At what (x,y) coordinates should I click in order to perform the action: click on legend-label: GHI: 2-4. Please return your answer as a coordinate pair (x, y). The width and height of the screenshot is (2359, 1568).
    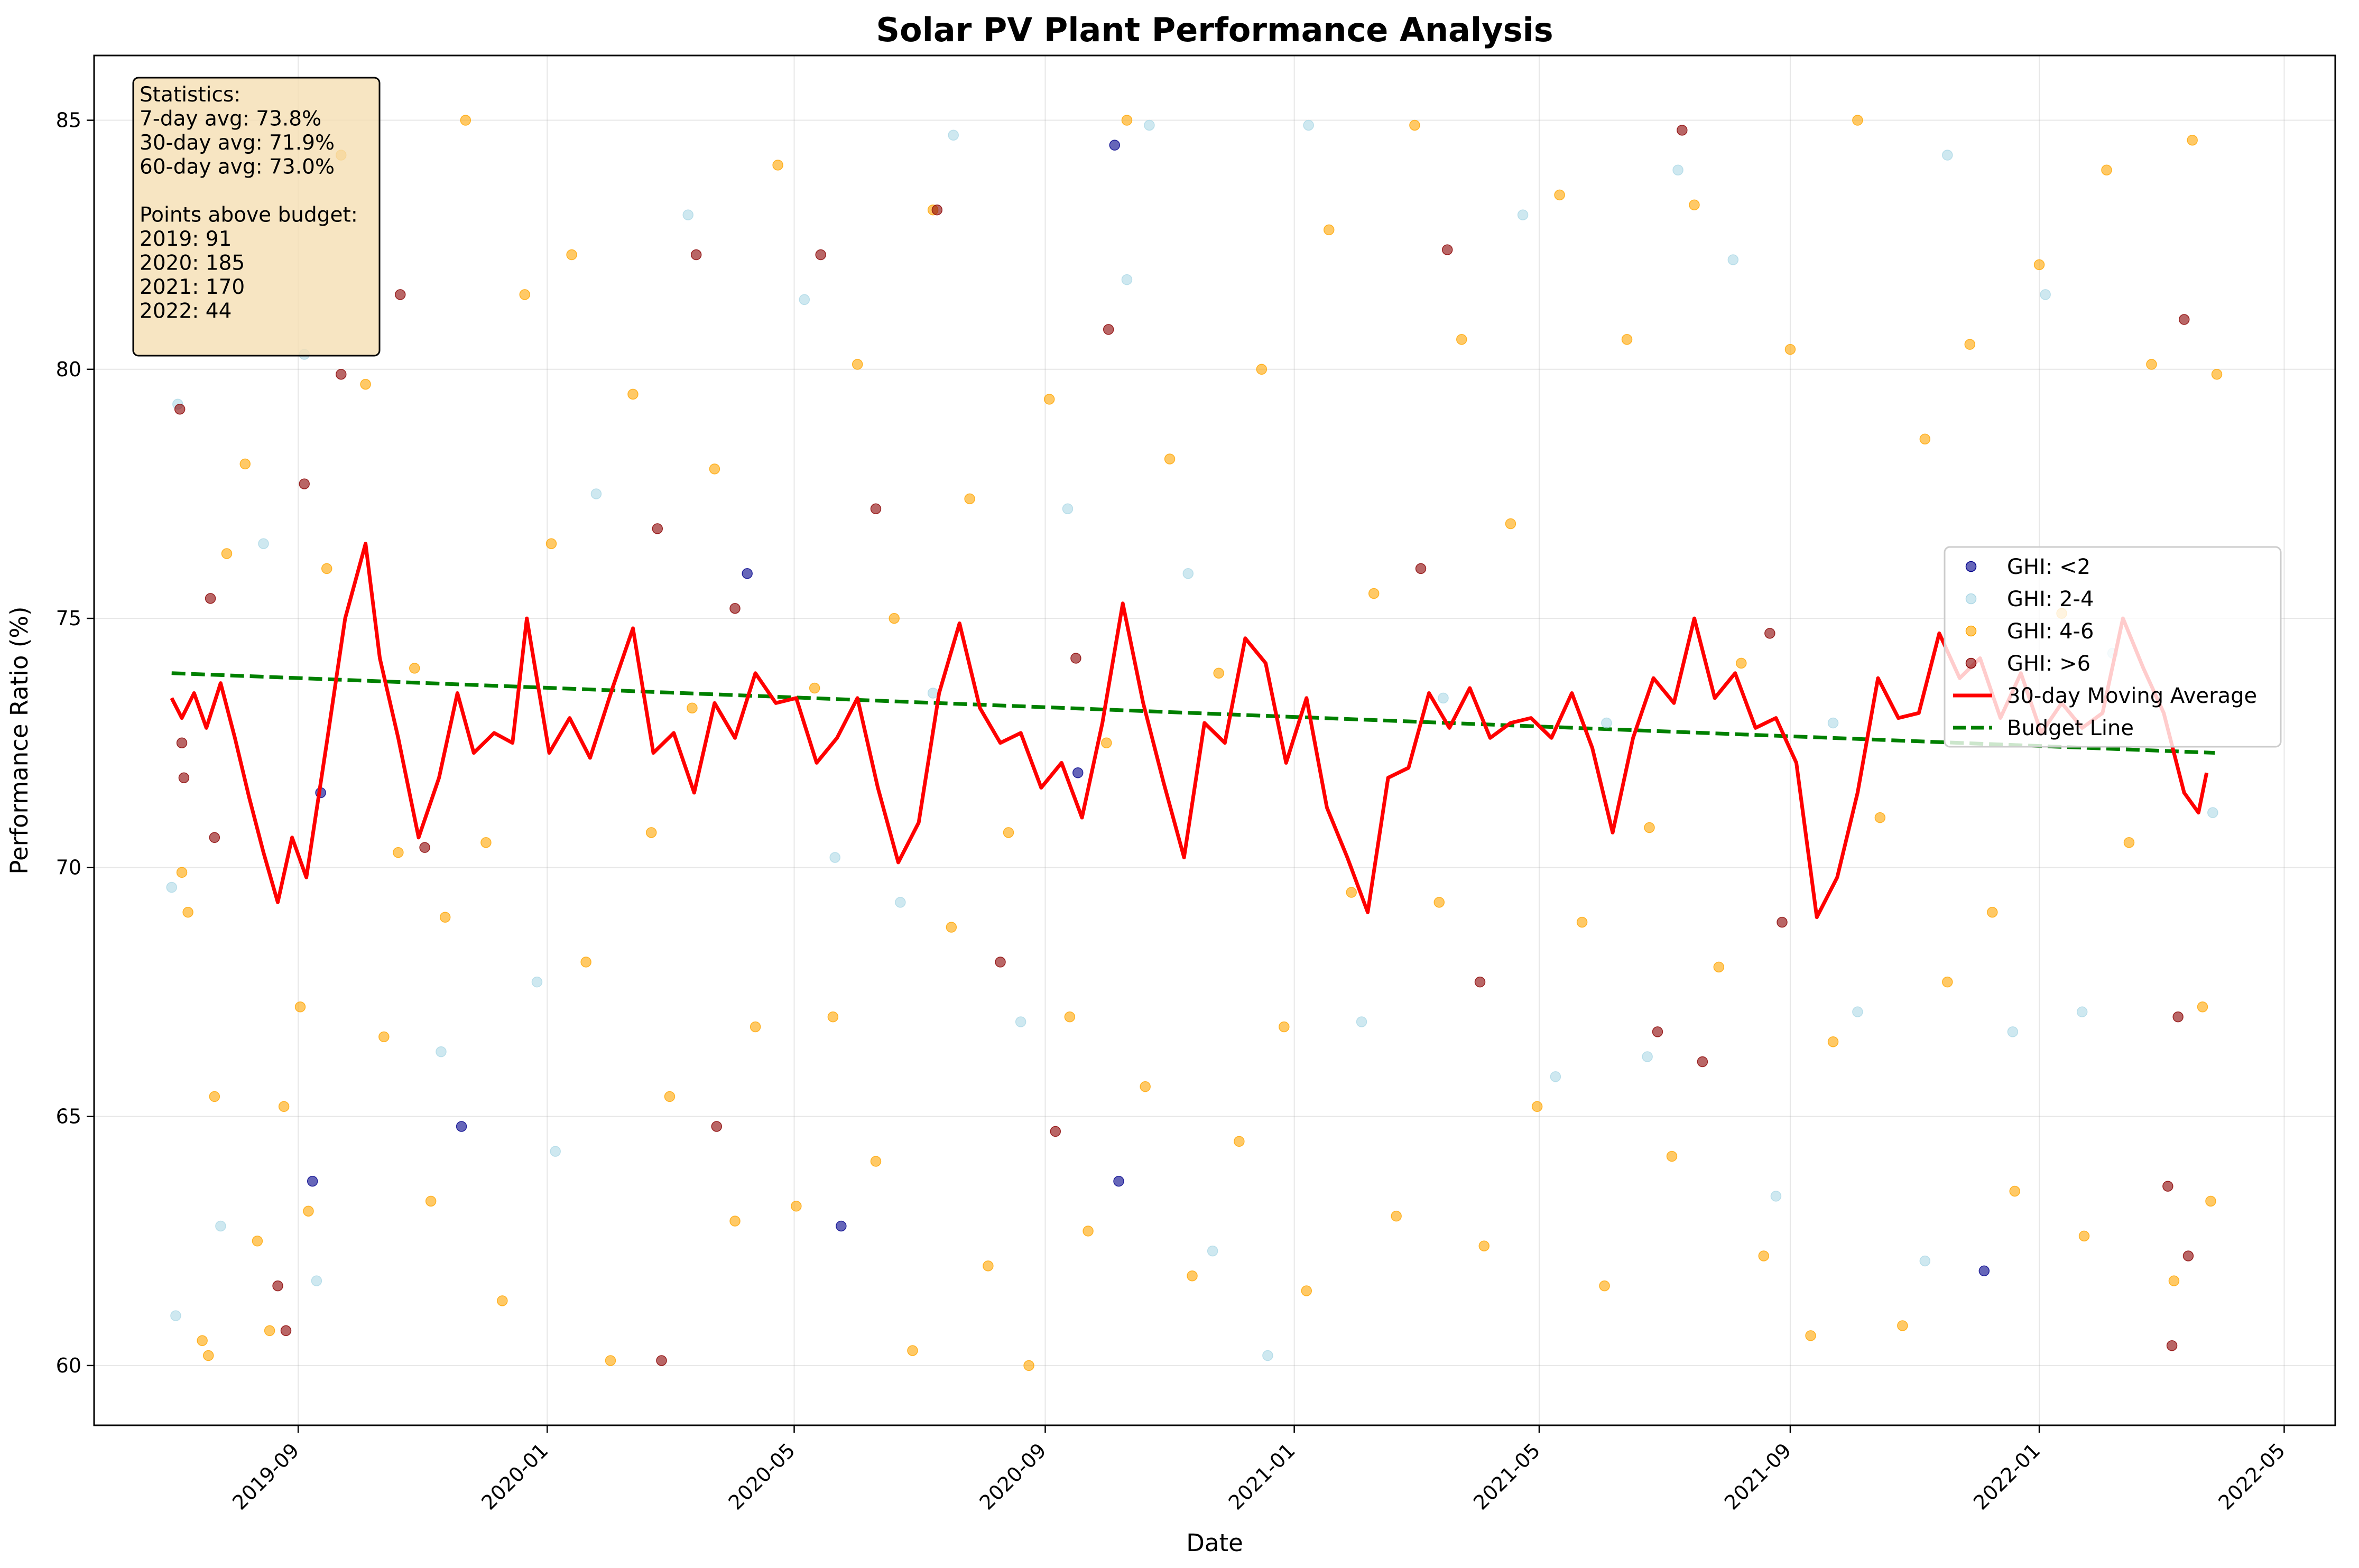
    Looking at the image, I should click on (2050, 599).